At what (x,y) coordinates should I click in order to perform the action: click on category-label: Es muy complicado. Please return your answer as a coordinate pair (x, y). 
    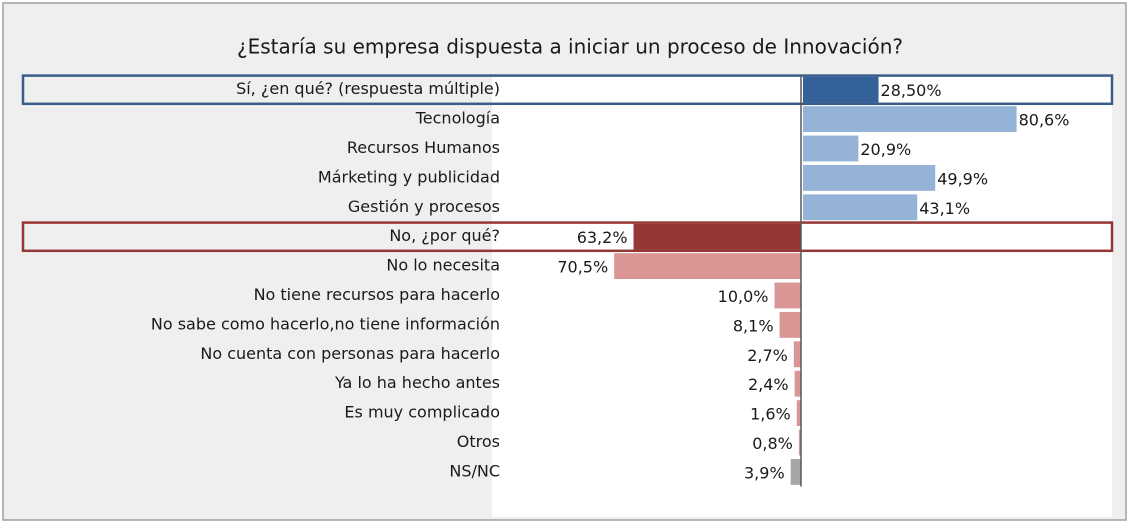
    Looking at the image, I should click on (422, 412).